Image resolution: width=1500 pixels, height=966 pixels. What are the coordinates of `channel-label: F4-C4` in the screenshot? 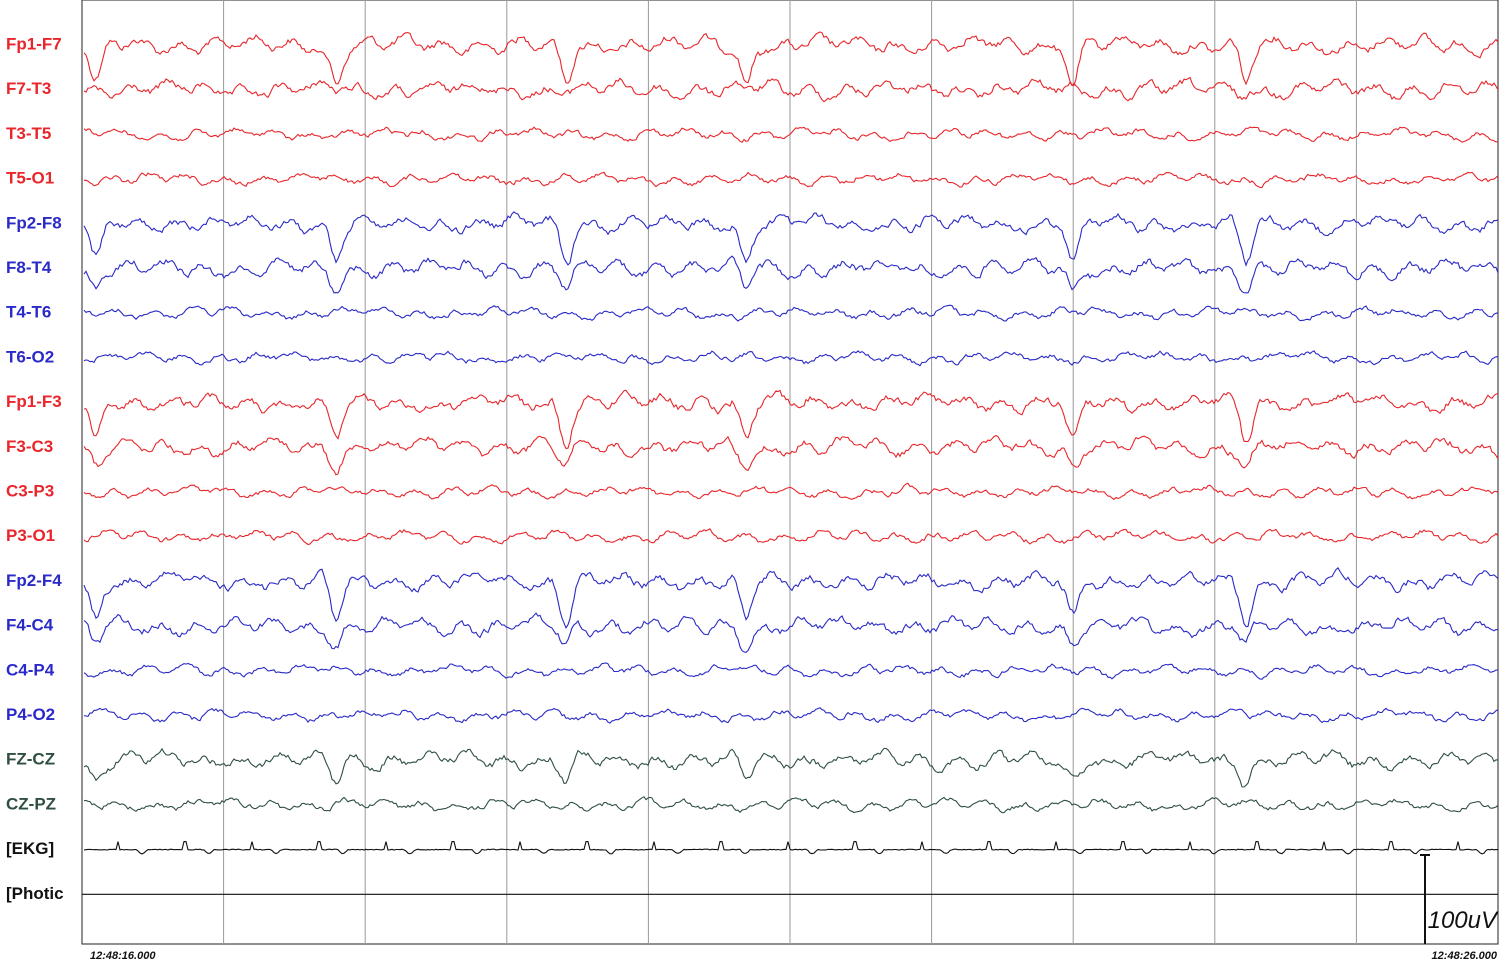 It's located at (30, 625).